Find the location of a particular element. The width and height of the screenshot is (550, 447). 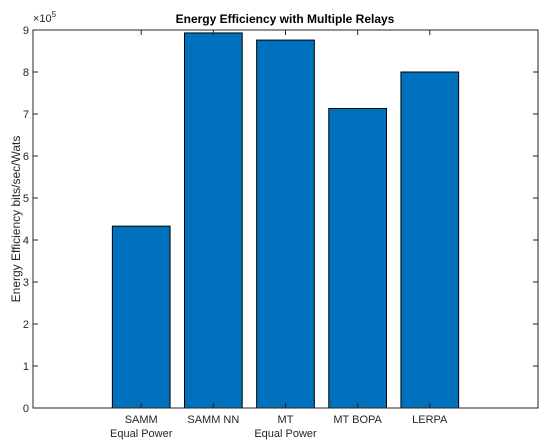

y-tick-label: 2 is located at coordinates (26, 325).